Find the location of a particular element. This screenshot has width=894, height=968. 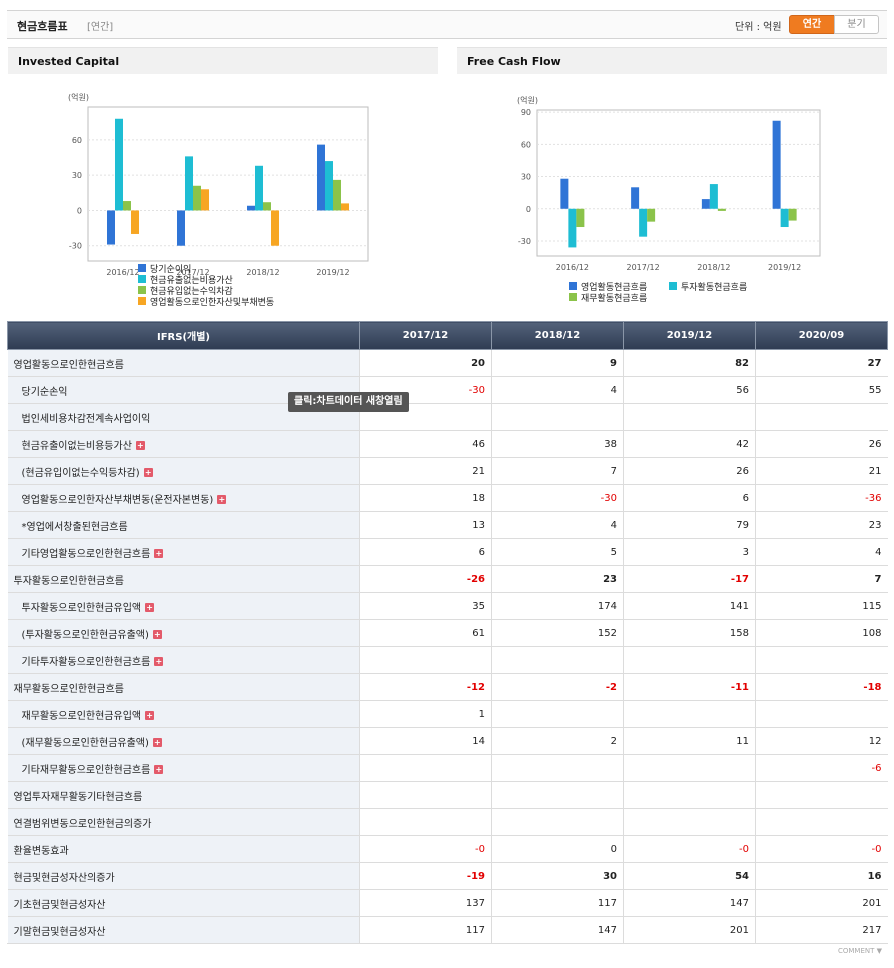

row-label: 현금및현금성자산의증가 is located at coordinates (183, 876).